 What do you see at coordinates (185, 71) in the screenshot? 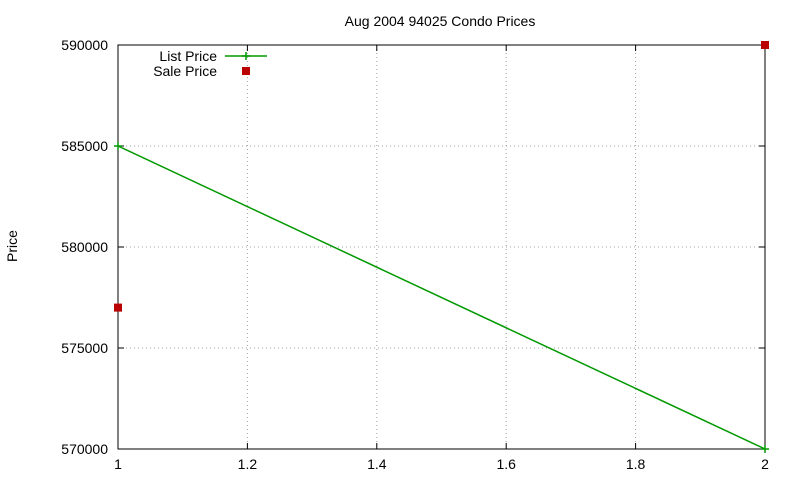
I see `legend-label: Sale Price` at bounding box center [185, 71].